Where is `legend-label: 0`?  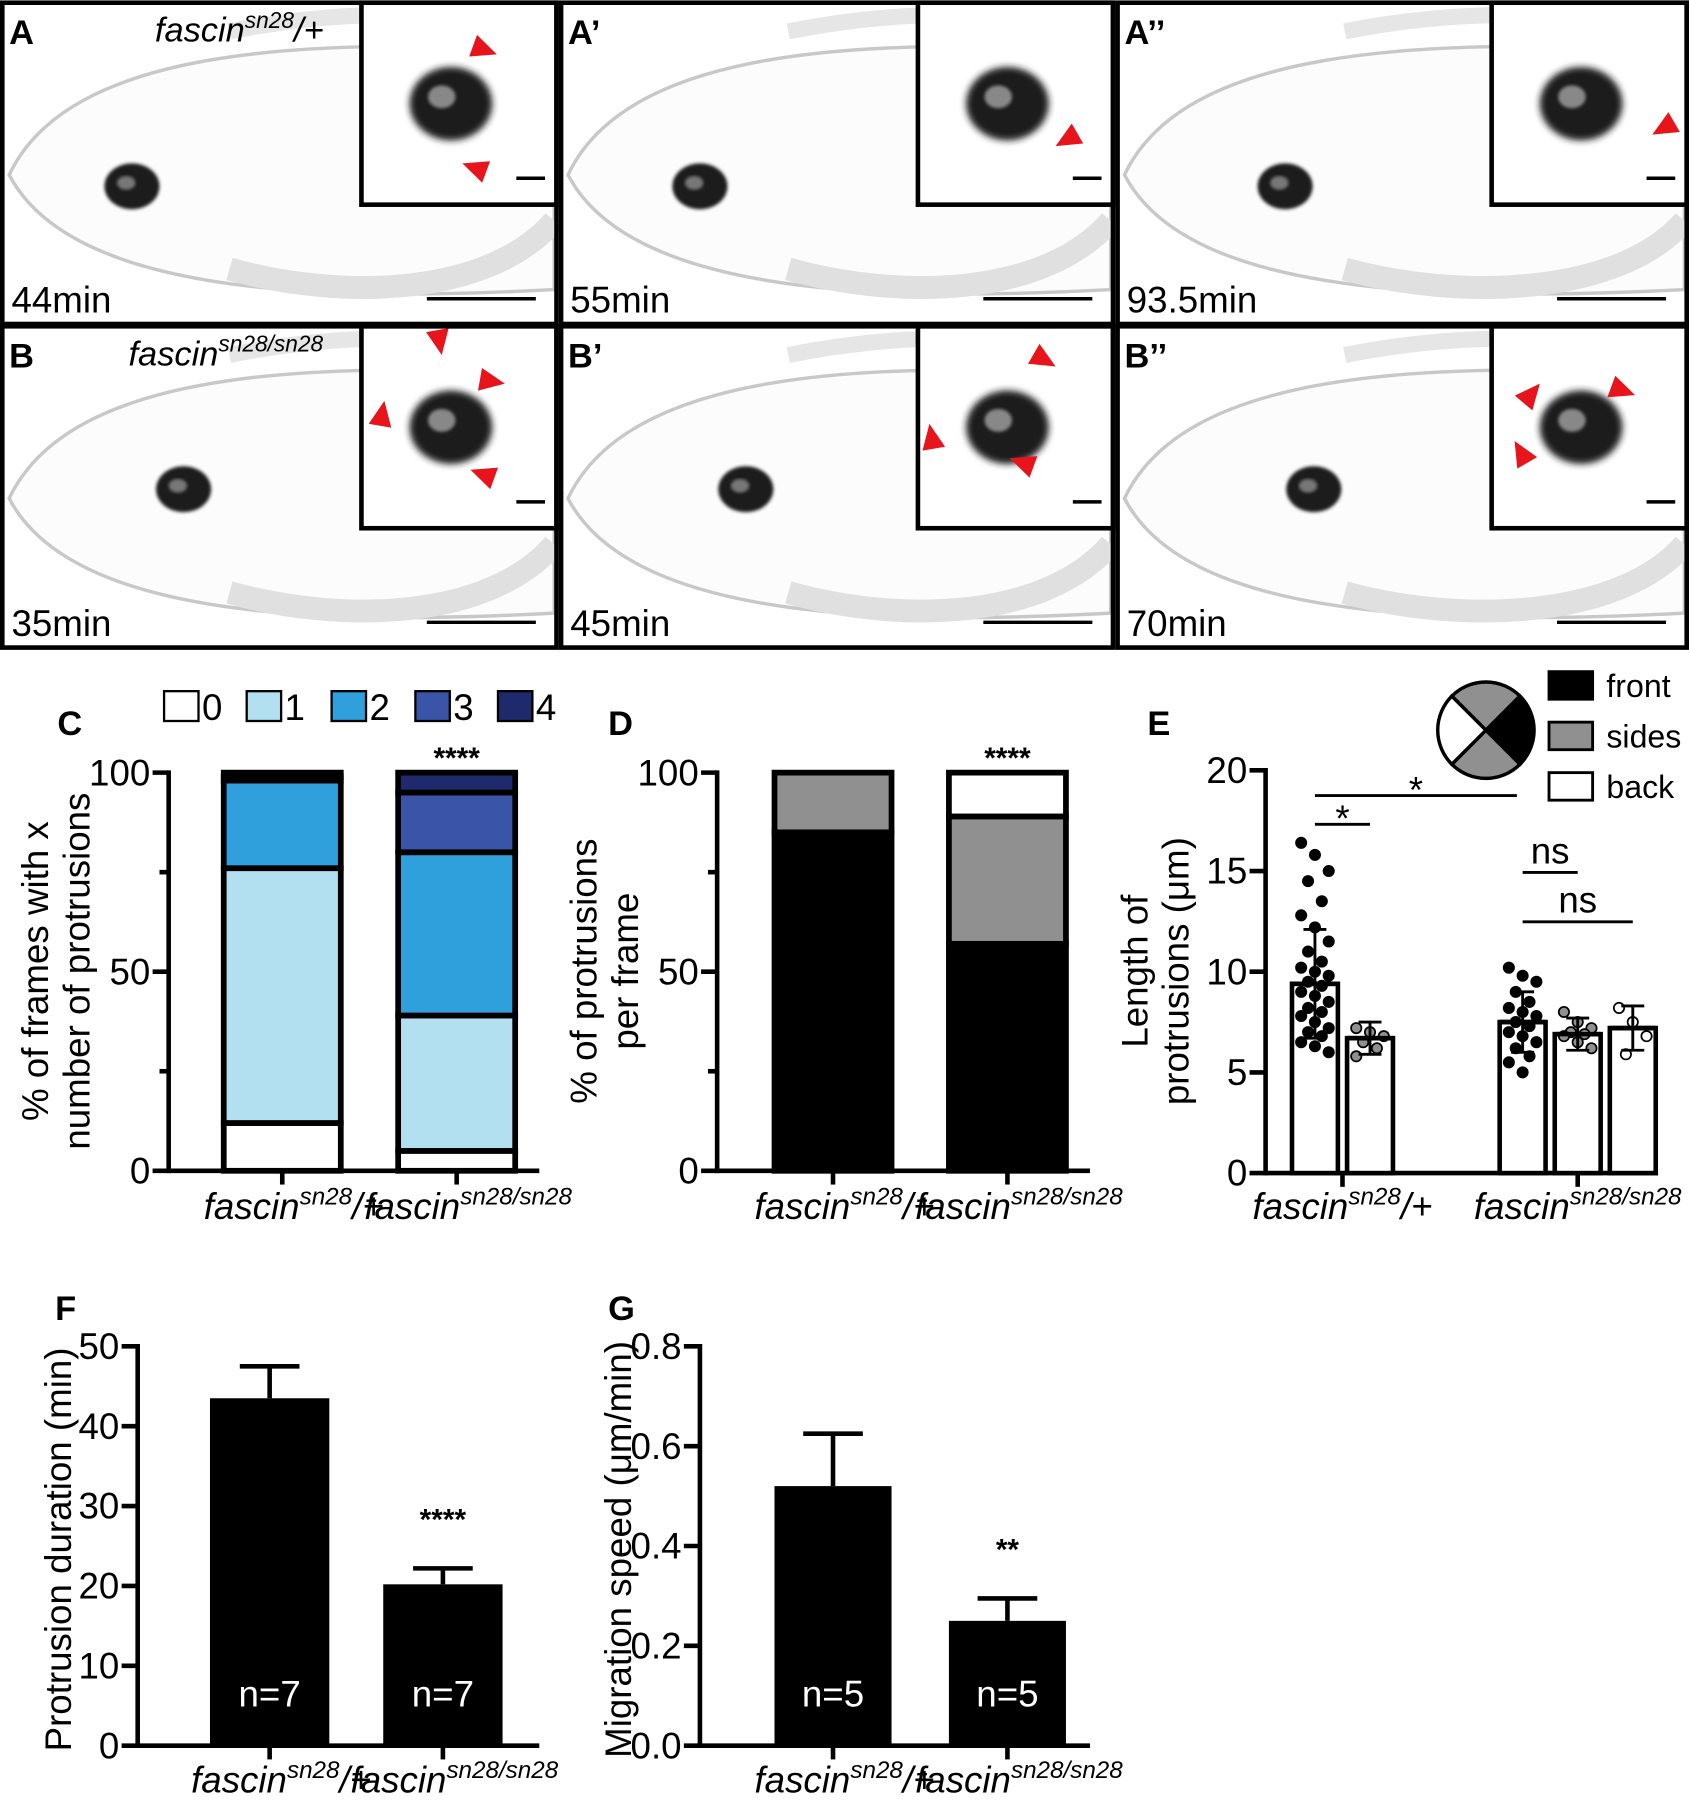
legend-label: 0 is located at coordinates (212, 707).